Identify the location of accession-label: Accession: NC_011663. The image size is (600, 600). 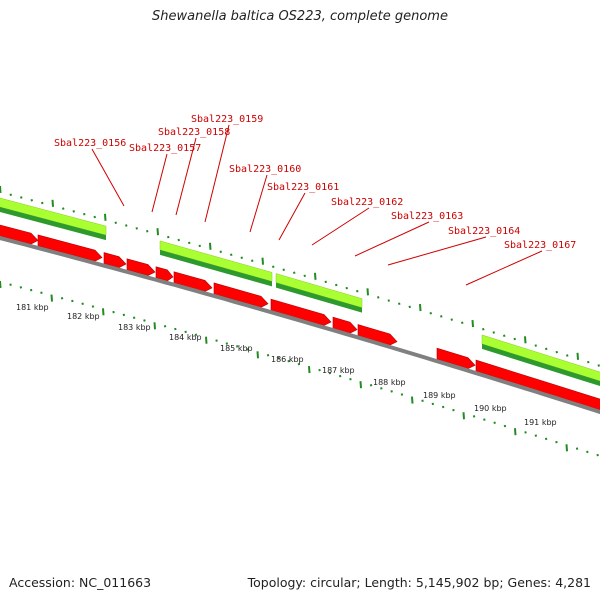
(80, 582).